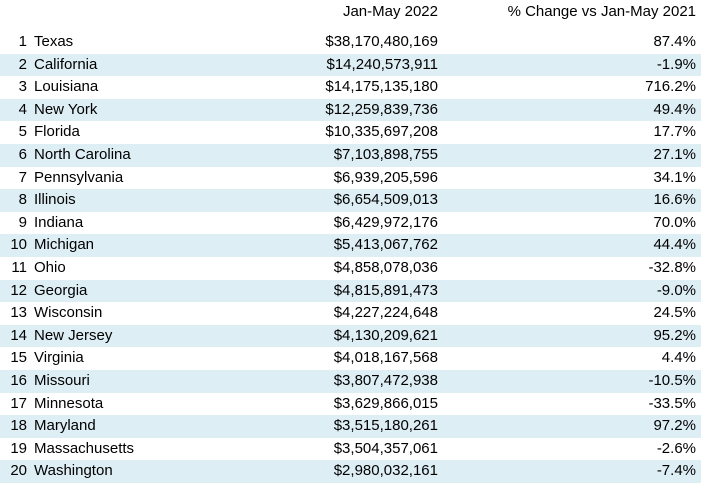 The height and width of the screenshot is (484, 701). Describe the element at coordinates (674, 154) in the screenshot. I see `row-percent-change: 27.1%` at that location.